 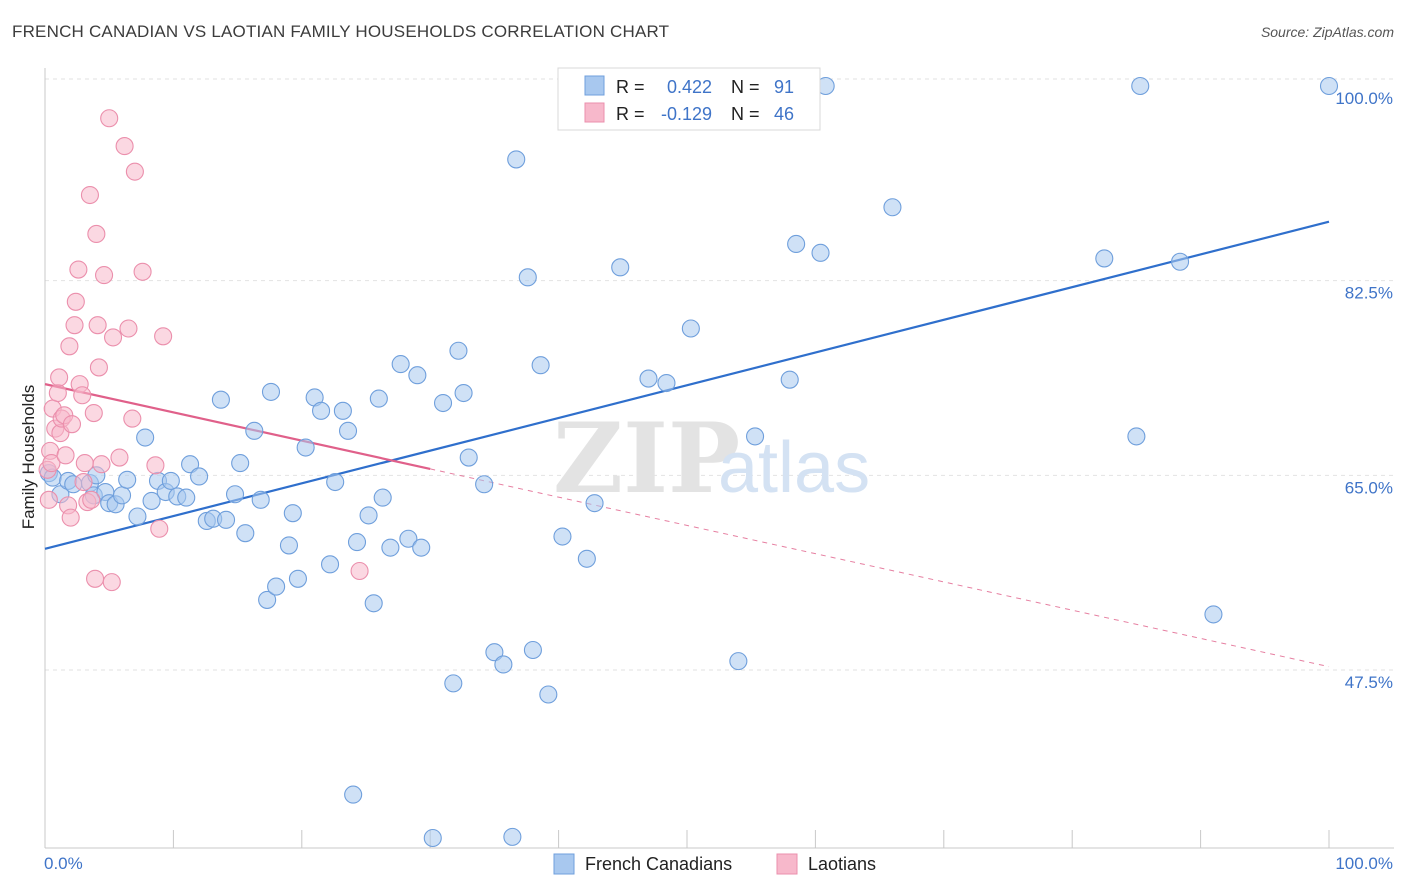 What do you see at coordinates (784, 87) in the screenshot?
I see `legend-n-value-0: 91` at bounding box center [784, 87].